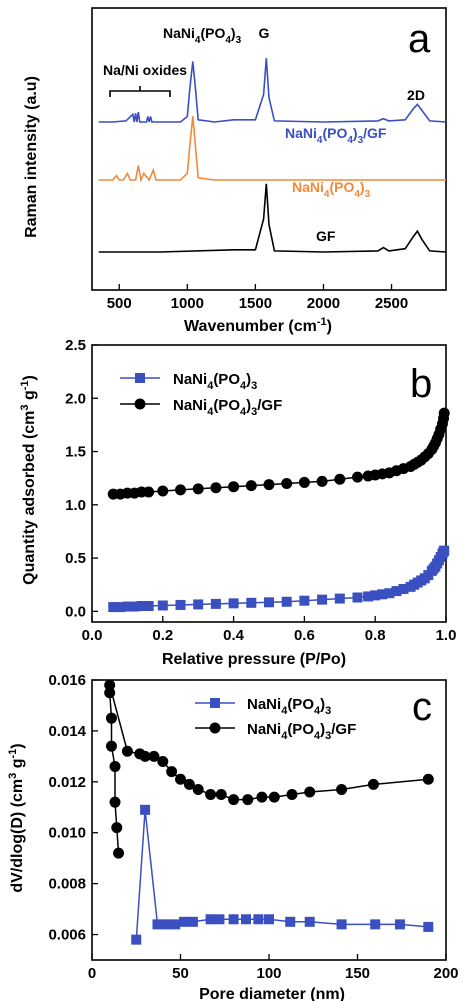 The image size is (464, 1001). What do you see at coordinates (180, 973) in the screenshot?
I see `pore-xtick-label: 50` at bounding box center [180, 973].